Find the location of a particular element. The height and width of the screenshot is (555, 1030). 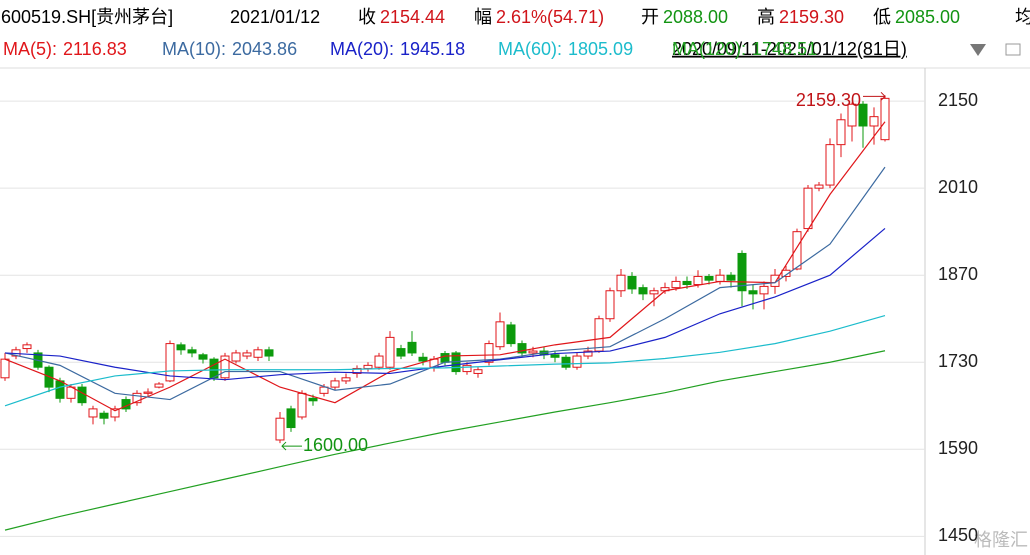

y-tick-label: 1450 is located at coordinates (958, 535).